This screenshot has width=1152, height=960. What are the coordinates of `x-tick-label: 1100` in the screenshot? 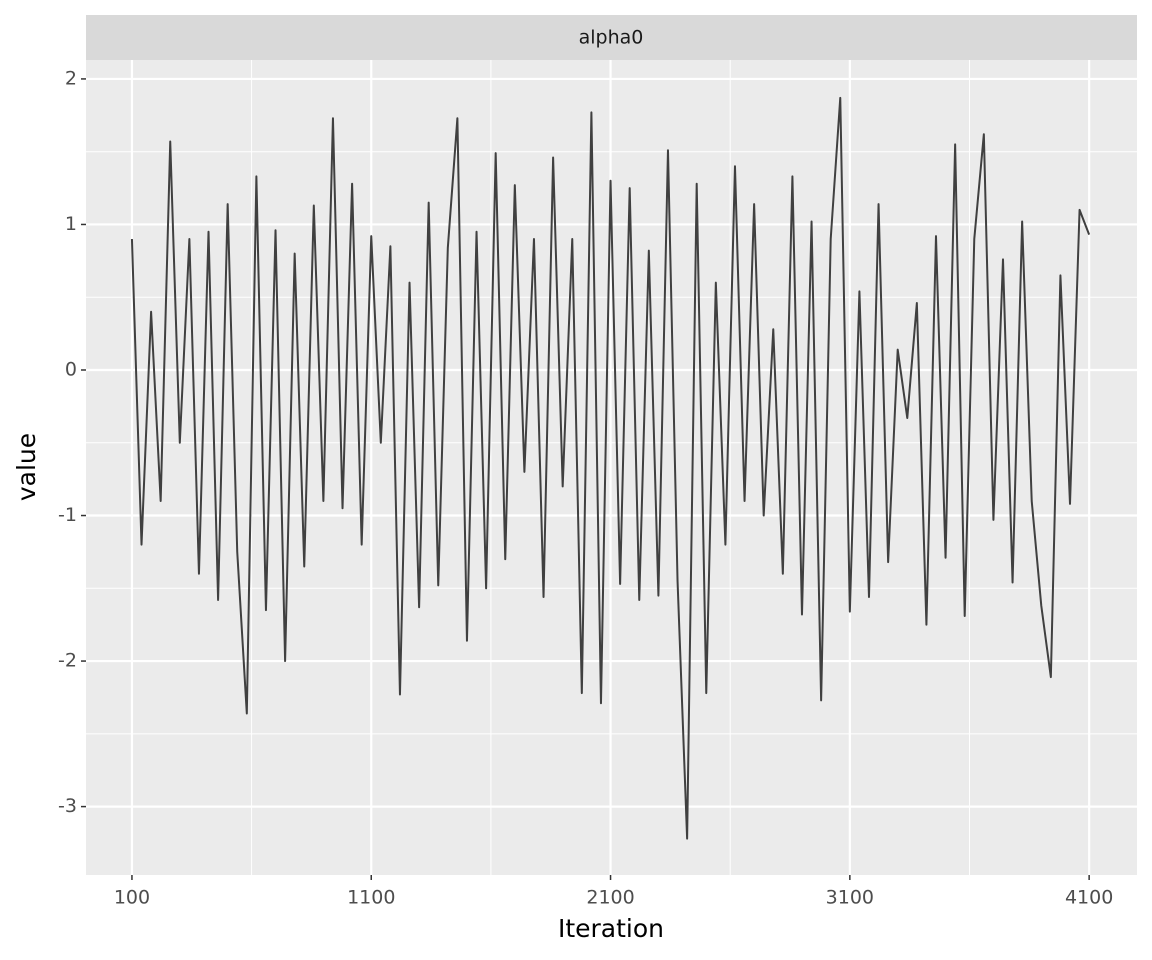 It's located at (371, 898).